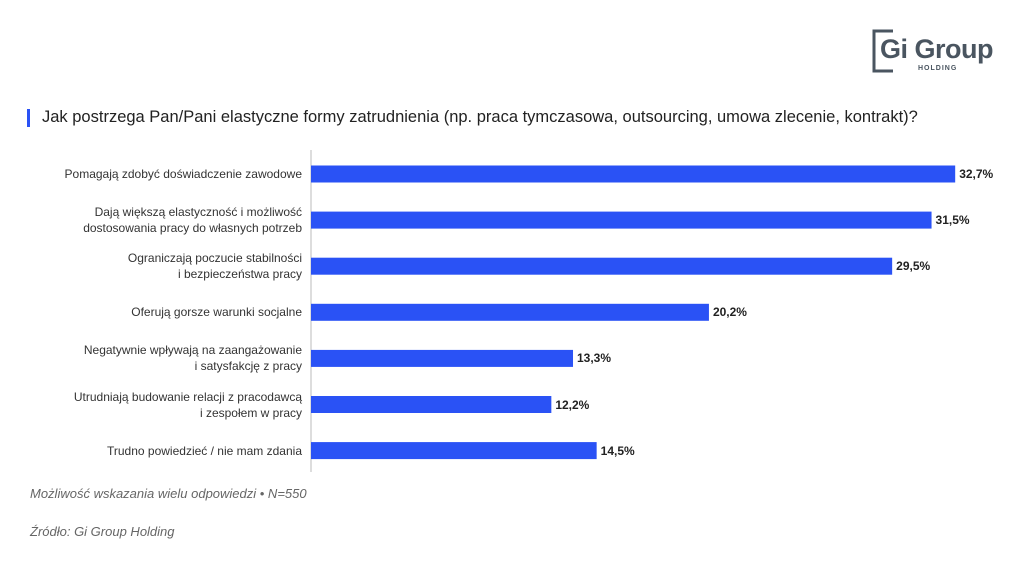 The image size is (1024, 565). I want to click on source: Źródło: Gi Group Holding, so click(102, 531).